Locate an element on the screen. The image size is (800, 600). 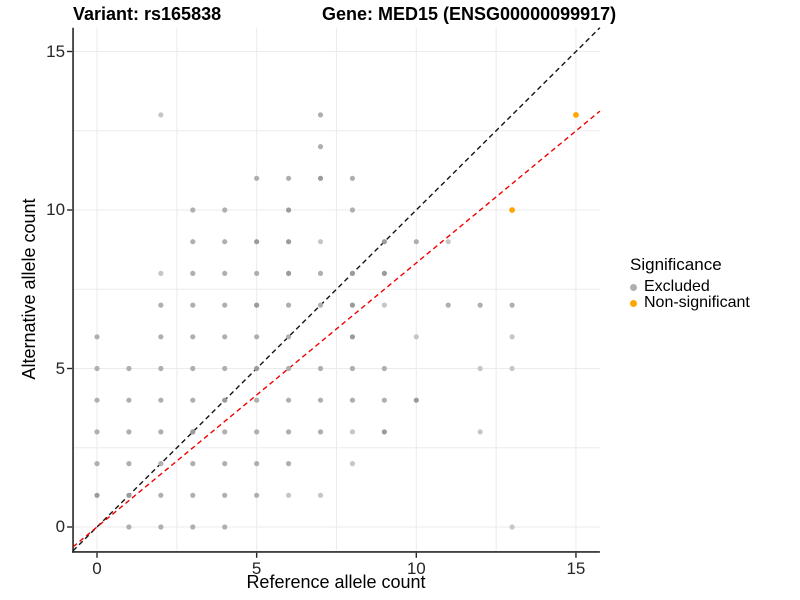
y-tick-label: 5 is located at coordinates (60, 368).